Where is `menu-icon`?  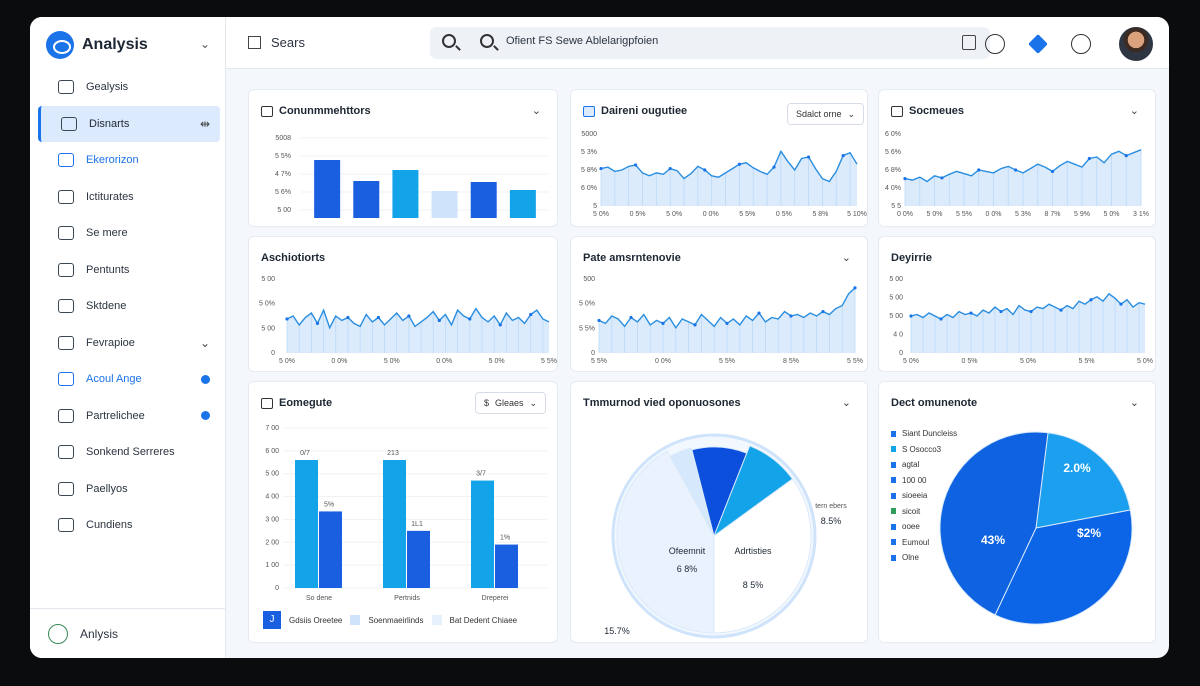 menu-icon is located at coordinates (254, 42).